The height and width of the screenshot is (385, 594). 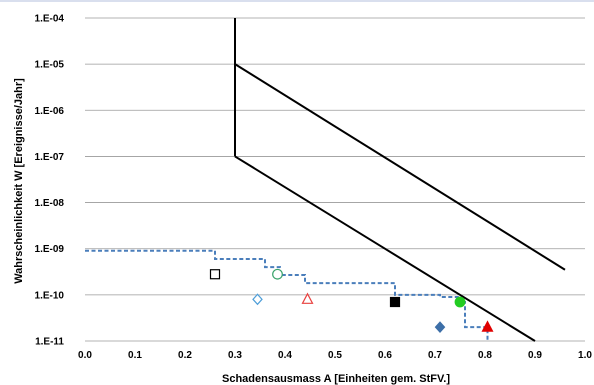 I want to click on x-tick-label: 1.0, so click(x=585, y=355).